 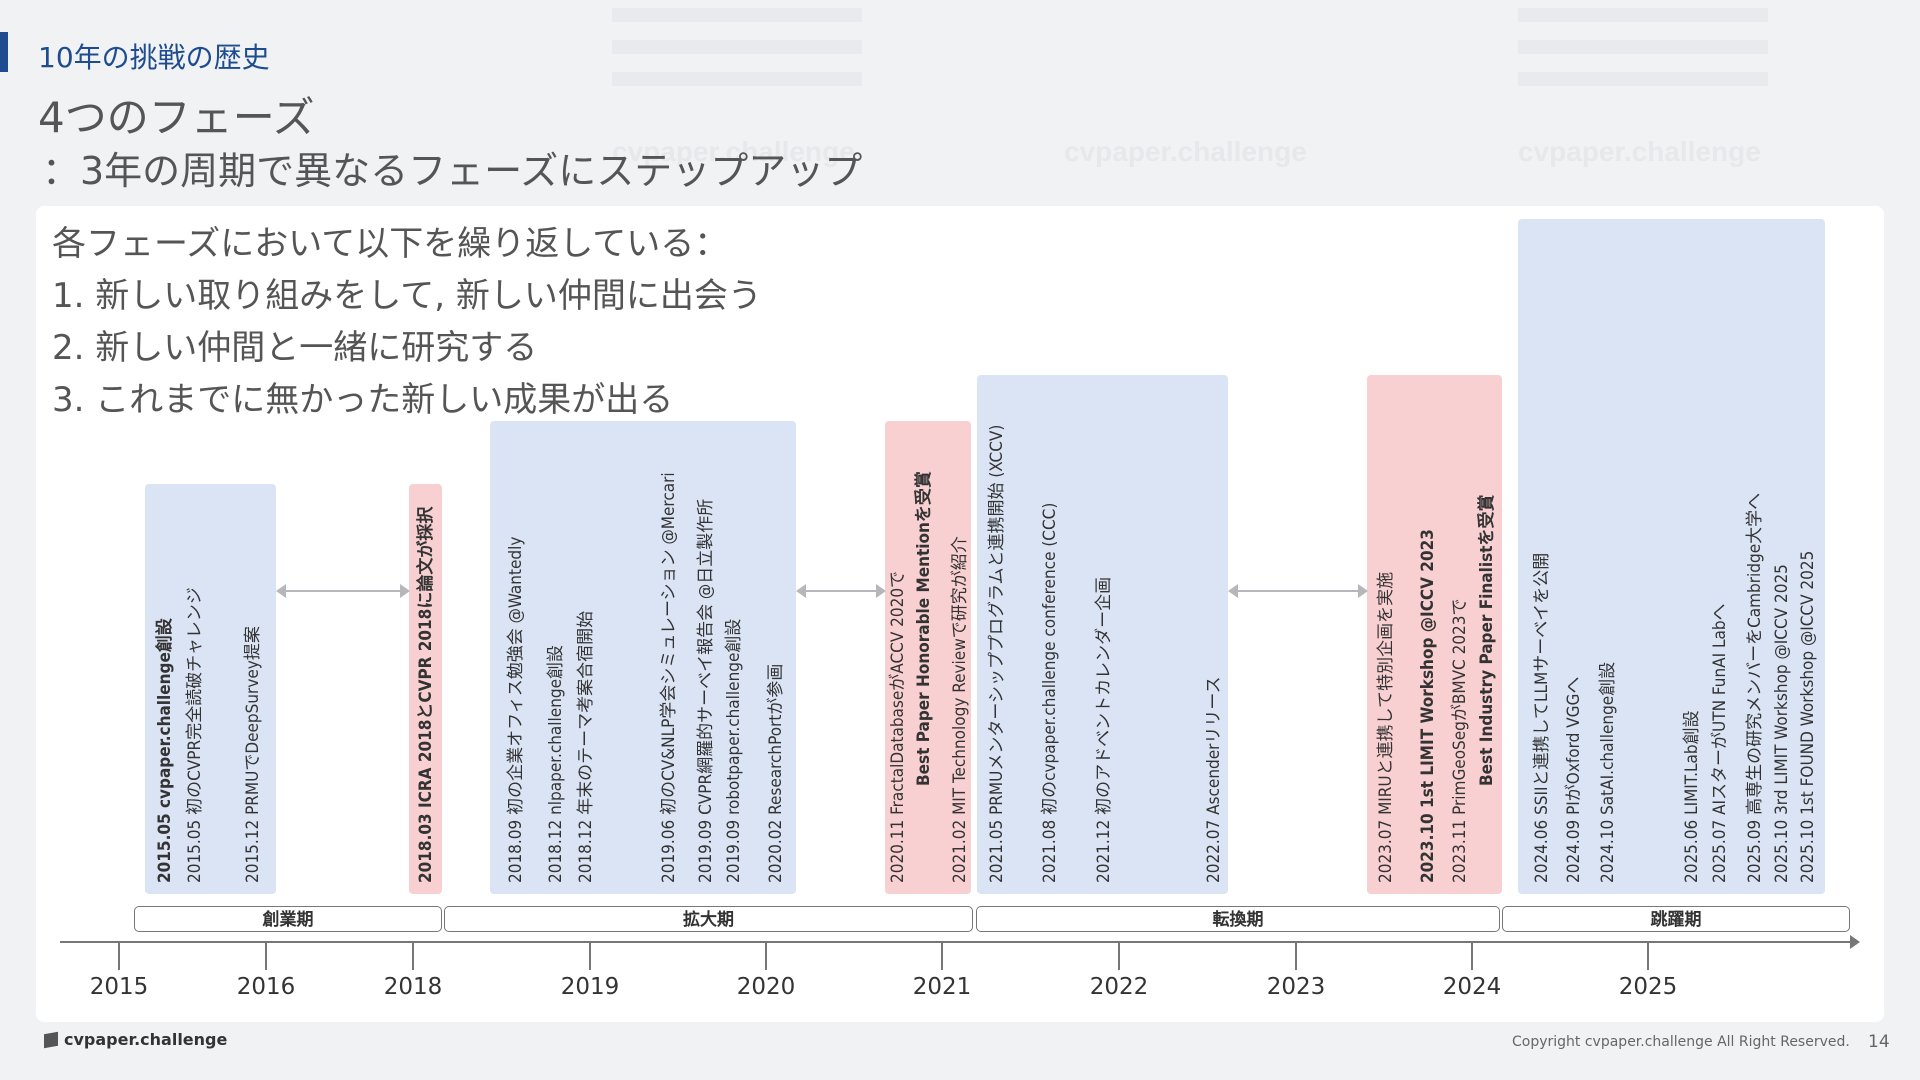 What do you see at coordinates (590, 987) in the screenshot?
I see `year-label: 2019` at bounding box center [590, 987].